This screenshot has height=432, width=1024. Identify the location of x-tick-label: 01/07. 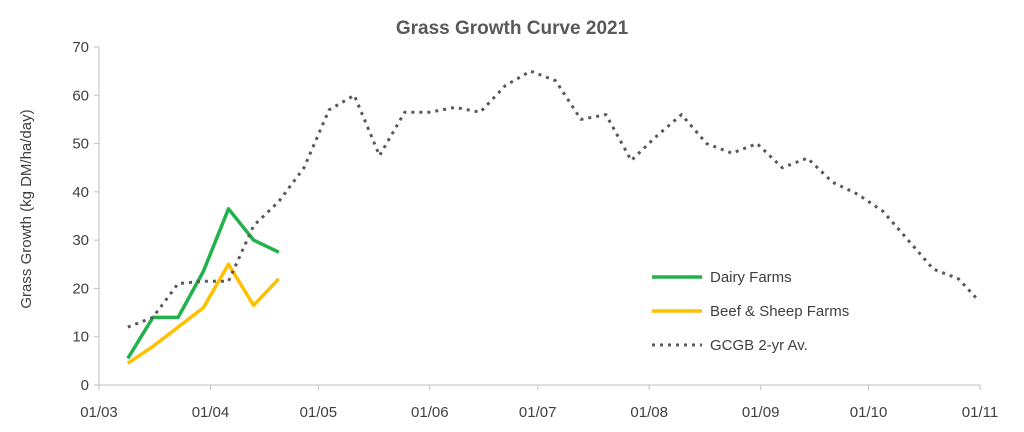
(538, 412).